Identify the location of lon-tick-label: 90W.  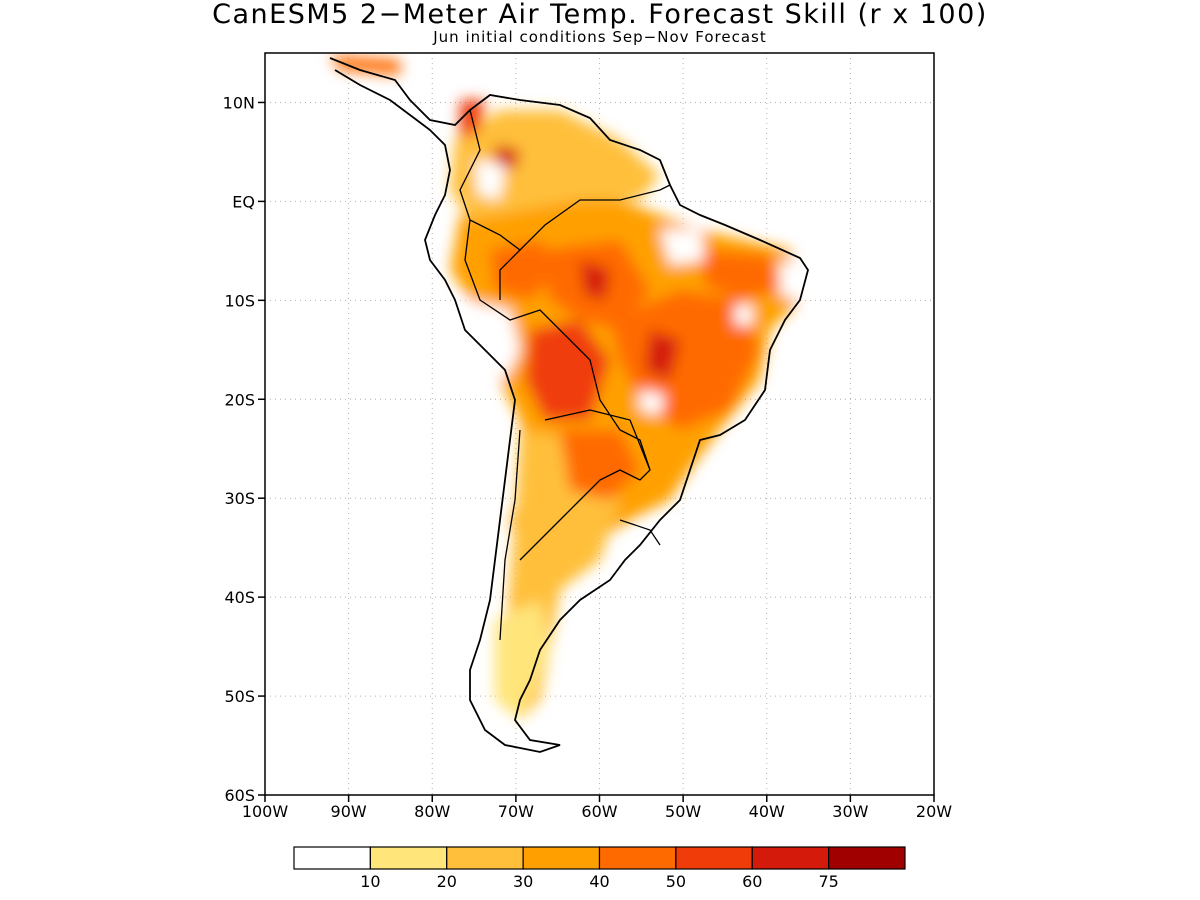
(349, 811).